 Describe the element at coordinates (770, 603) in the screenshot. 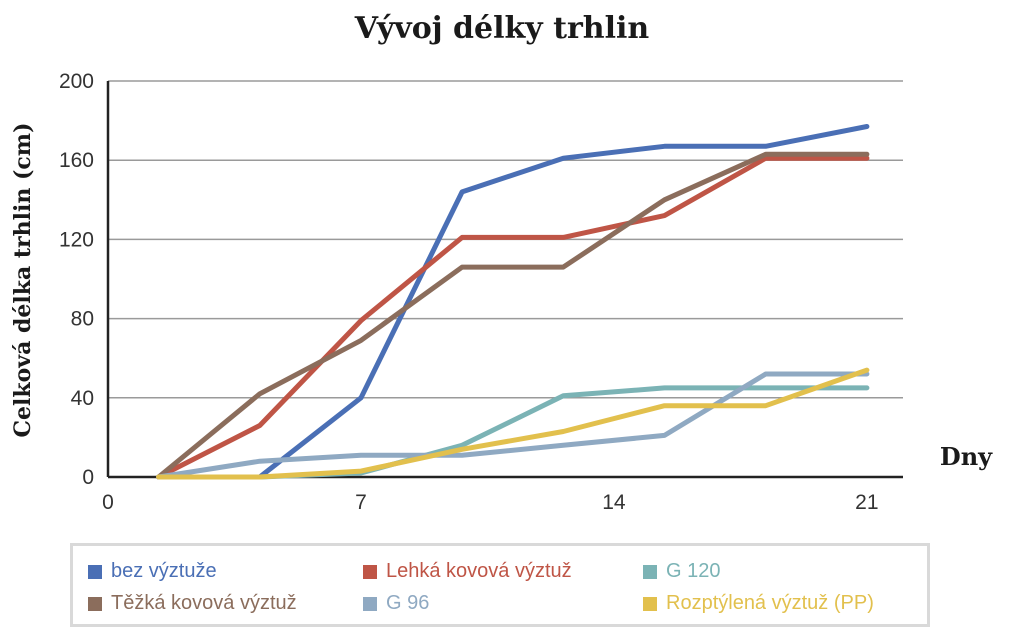

I see `legend-label: Rozptýlená výztuž (PP)` at that location.